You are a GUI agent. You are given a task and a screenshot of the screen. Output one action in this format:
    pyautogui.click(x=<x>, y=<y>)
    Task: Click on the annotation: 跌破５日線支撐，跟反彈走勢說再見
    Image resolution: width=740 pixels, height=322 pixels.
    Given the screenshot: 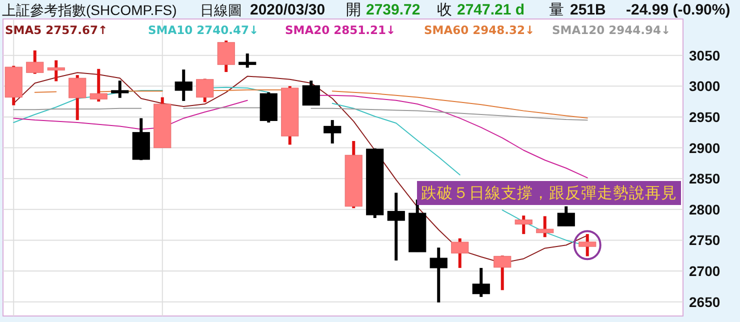 What is the action you would take?
    pyautogui.click(x=549, y=193)
    